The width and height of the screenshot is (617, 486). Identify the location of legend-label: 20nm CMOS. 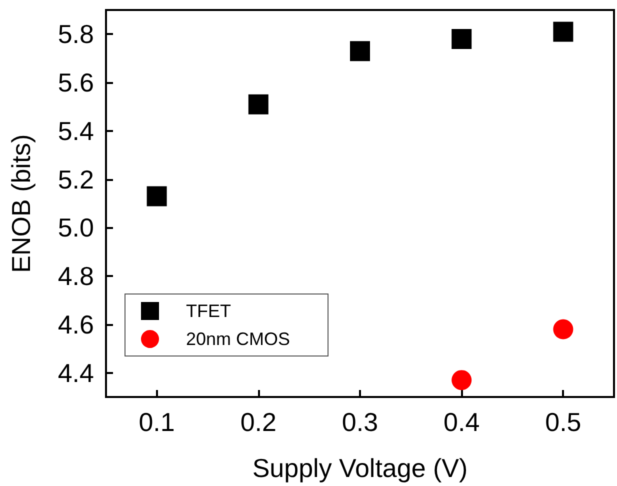
(238, 339).